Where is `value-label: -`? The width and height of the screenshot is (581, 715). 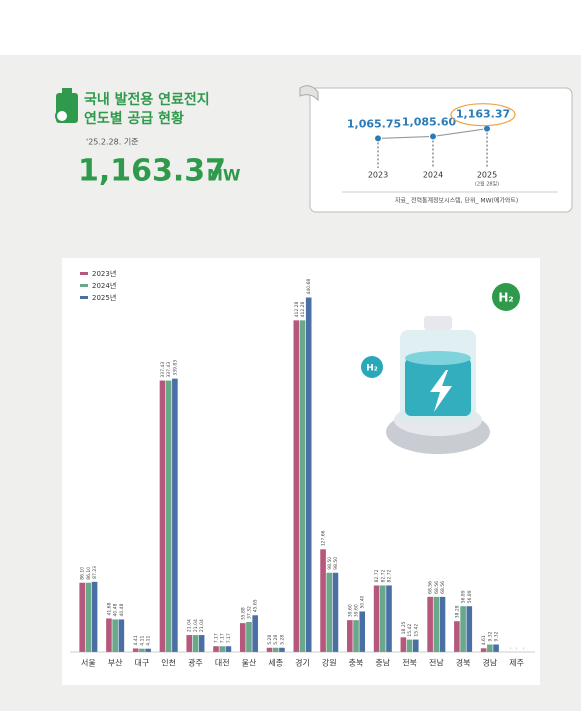 value-label: - is located at coordinates (517, 648).